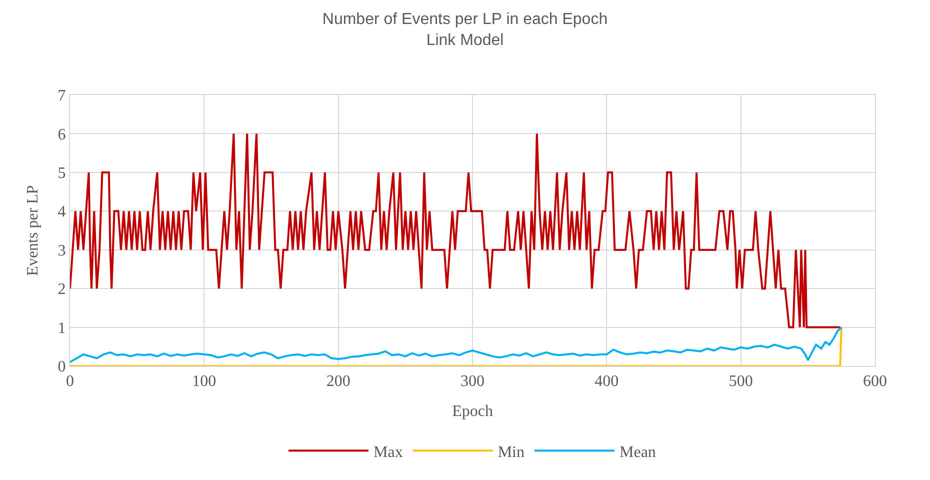  I want to click on y-tick-label: 3, so click(62, 251).